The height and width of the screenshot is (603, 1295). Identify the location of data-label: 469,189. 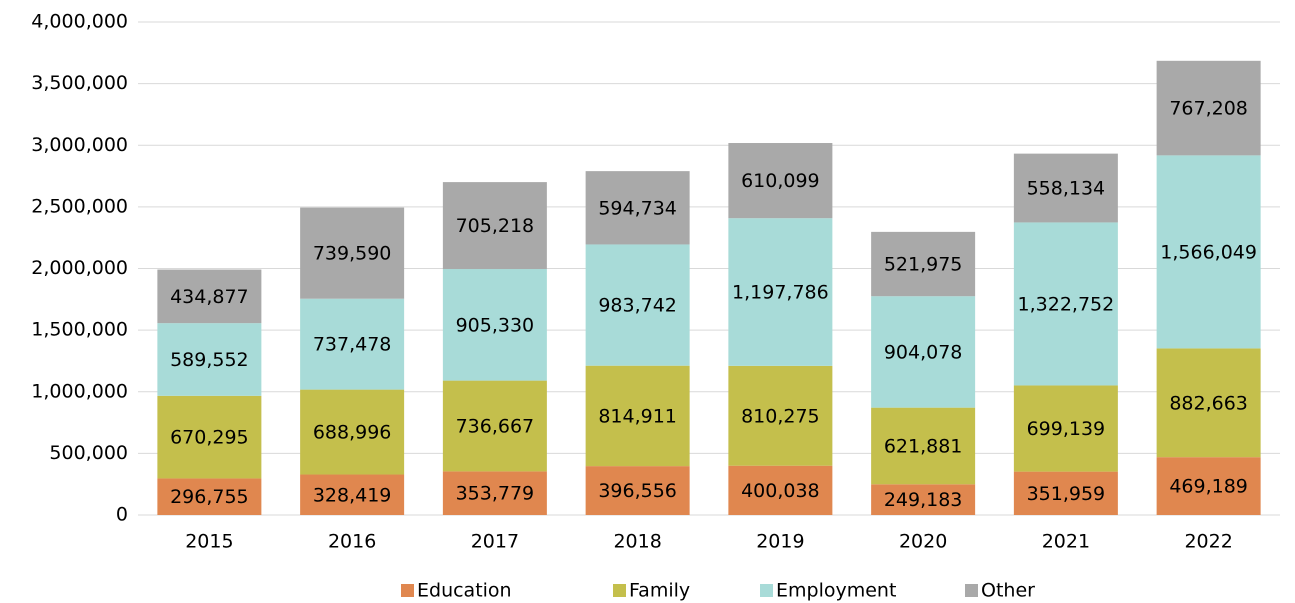
(1208, 487).